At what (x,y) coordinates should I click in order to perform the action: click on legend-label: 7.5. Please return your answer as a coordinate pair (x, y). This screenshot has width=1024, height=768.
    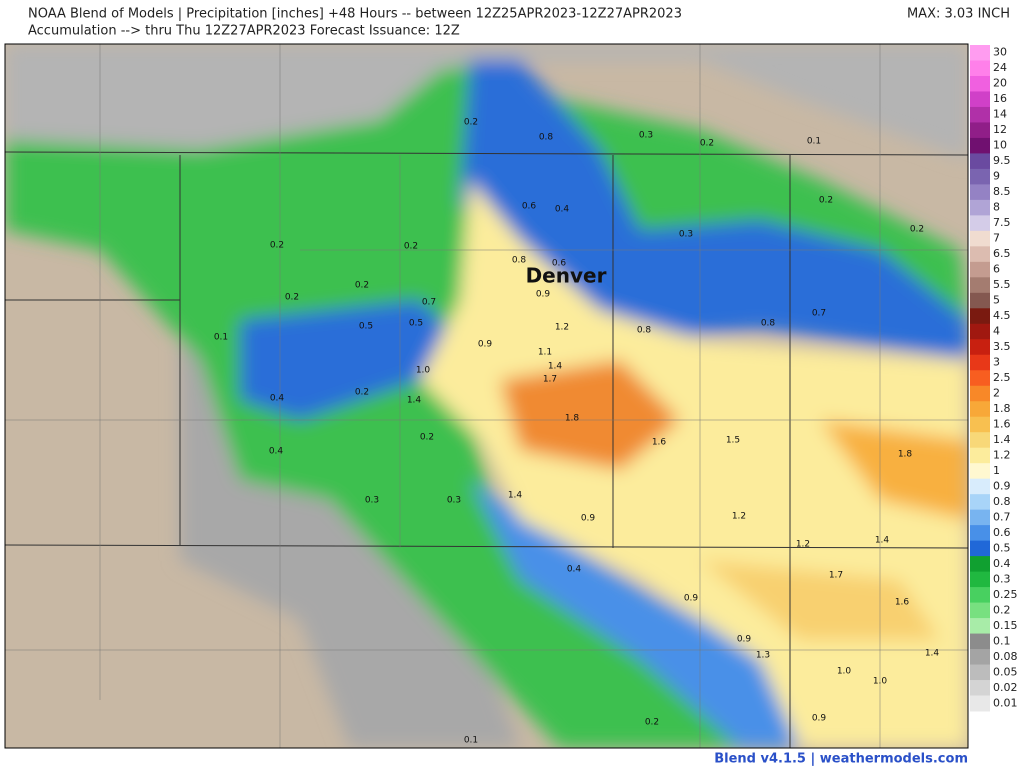
    Looking at the image, I should click on (1002, 222).